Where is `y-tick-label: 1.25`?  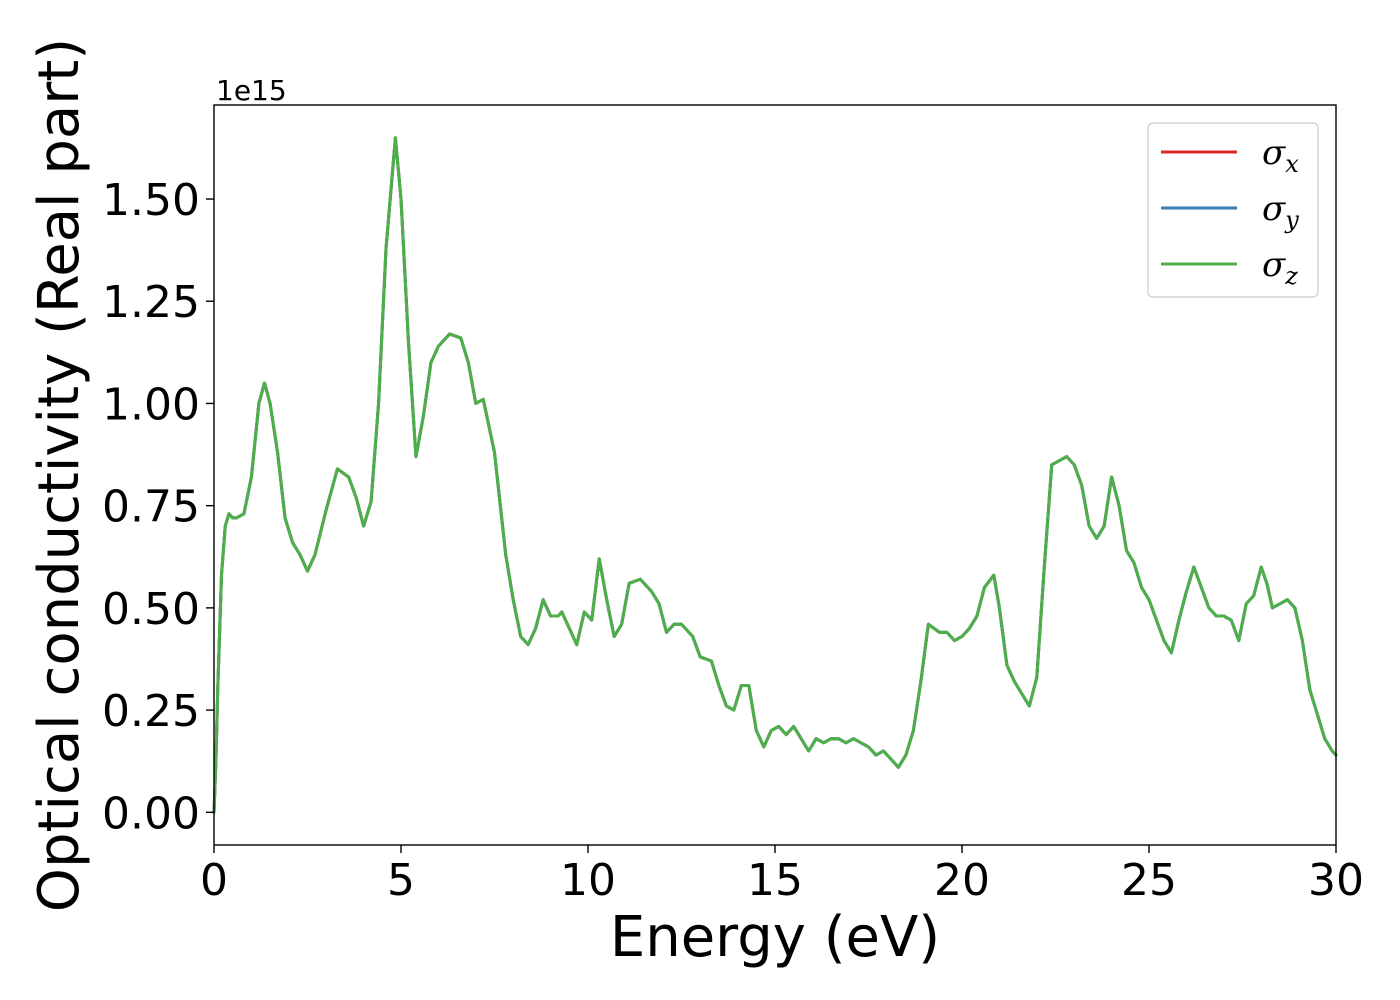
y-tick-label: 1.25 is located at coordinates (151, 302).